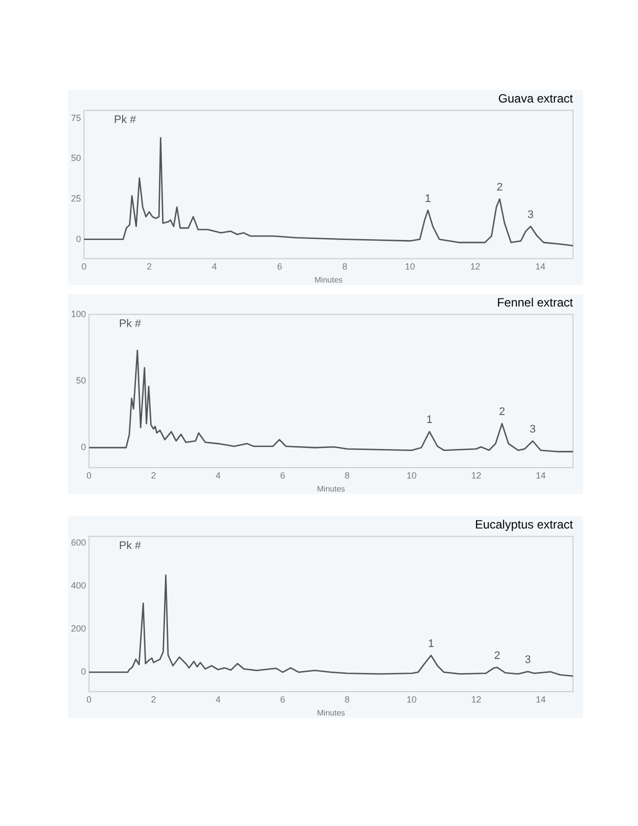 The image size is (638, 826). Describe the element at coordinates (76, 117) in the screenshot. I see `y-tick-label: 75` at that location.